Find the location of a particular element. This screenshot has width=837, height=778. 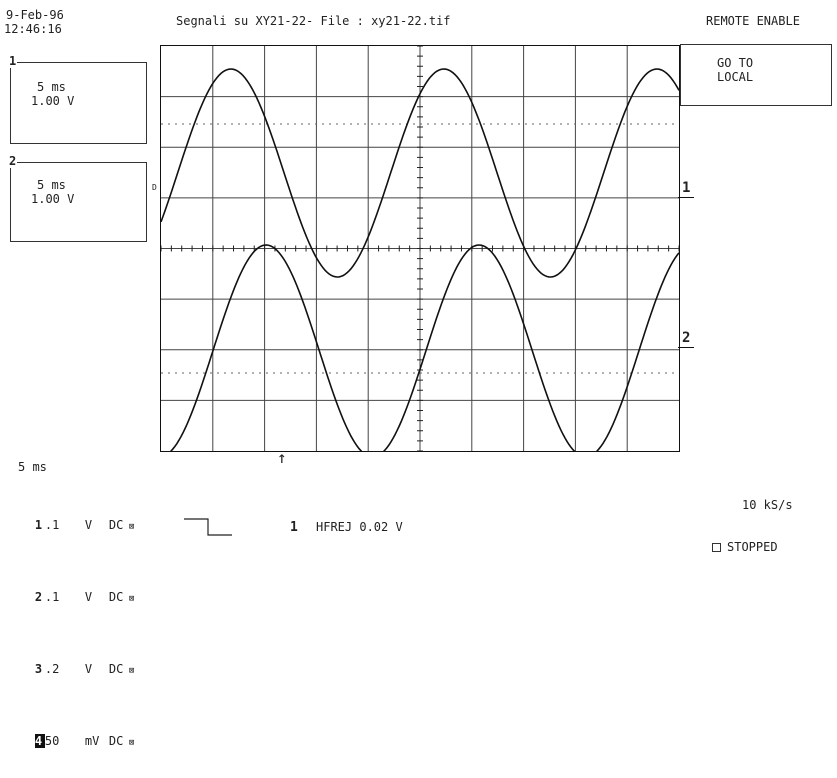

channel-settings-list: 1.1 V DC ⊠ 2.1 V DC ⊠ 3.2 V DC ⊠ 4 50 mV DC ⊠ is located at coordinates (70, 627).